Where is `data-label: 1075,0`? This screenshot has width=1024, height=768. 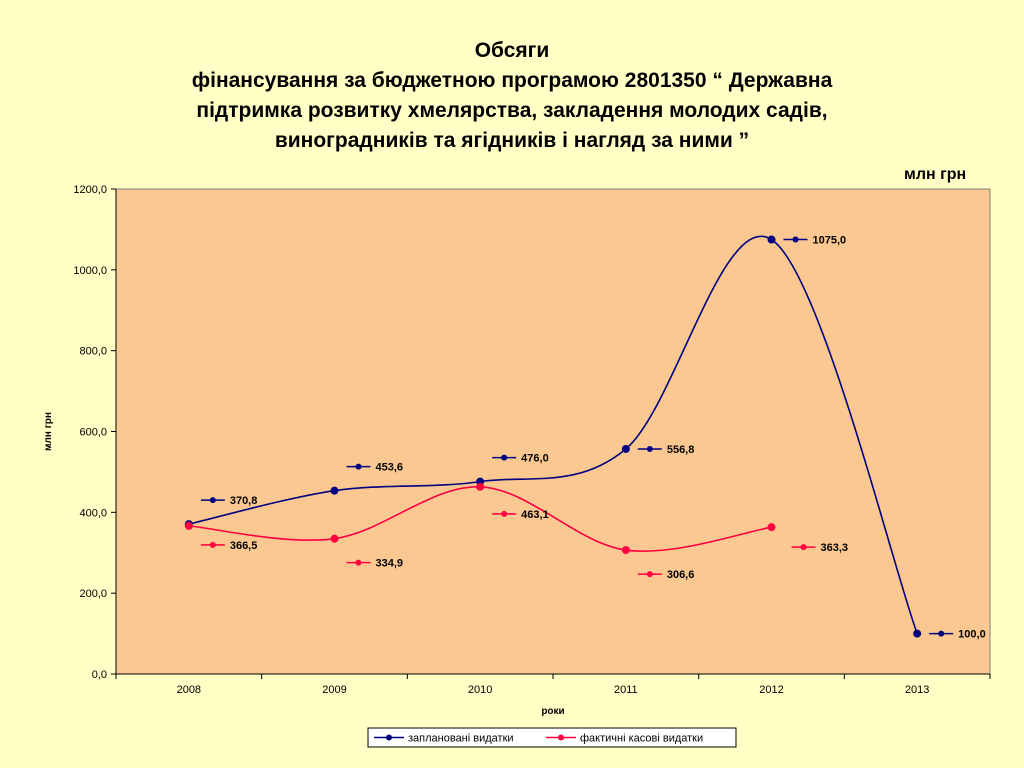 data-label: 1075,0 is located at coordinates (830, 241).